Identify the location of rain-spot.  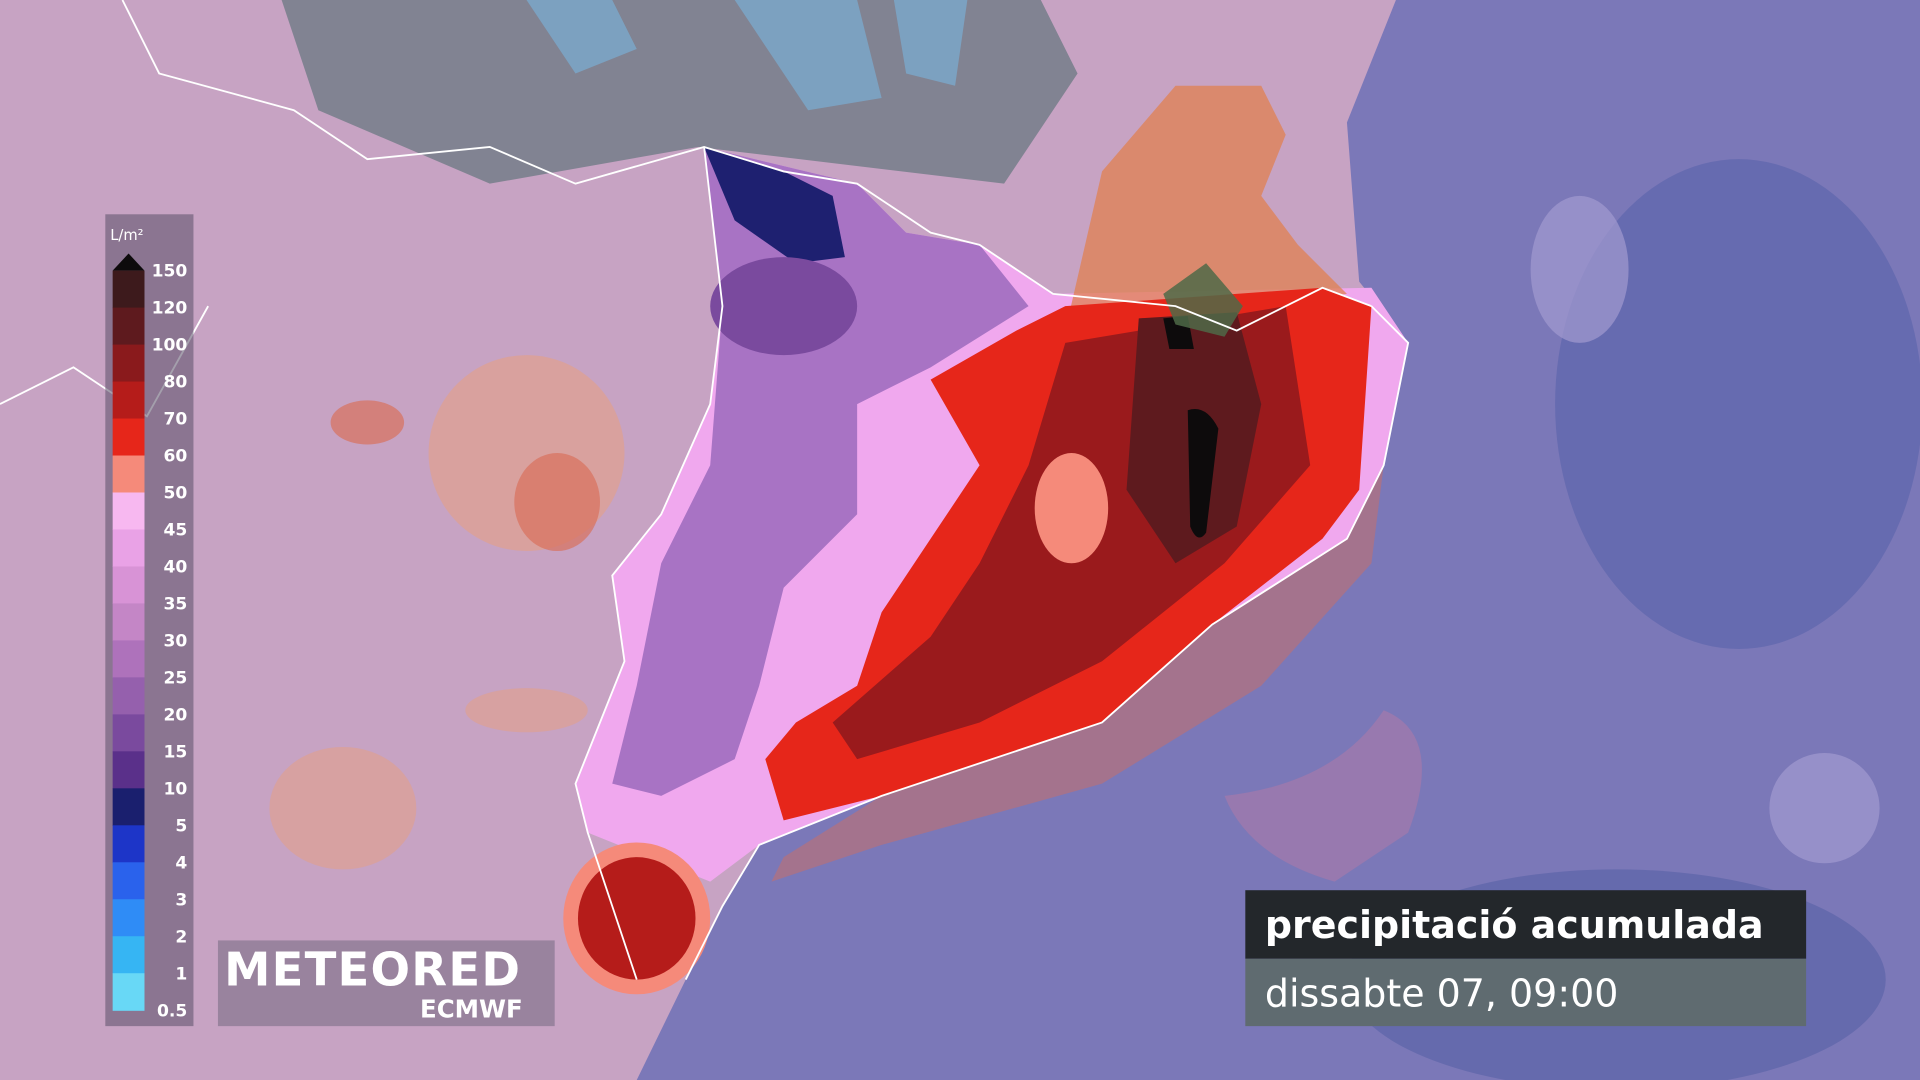
(747, 55).